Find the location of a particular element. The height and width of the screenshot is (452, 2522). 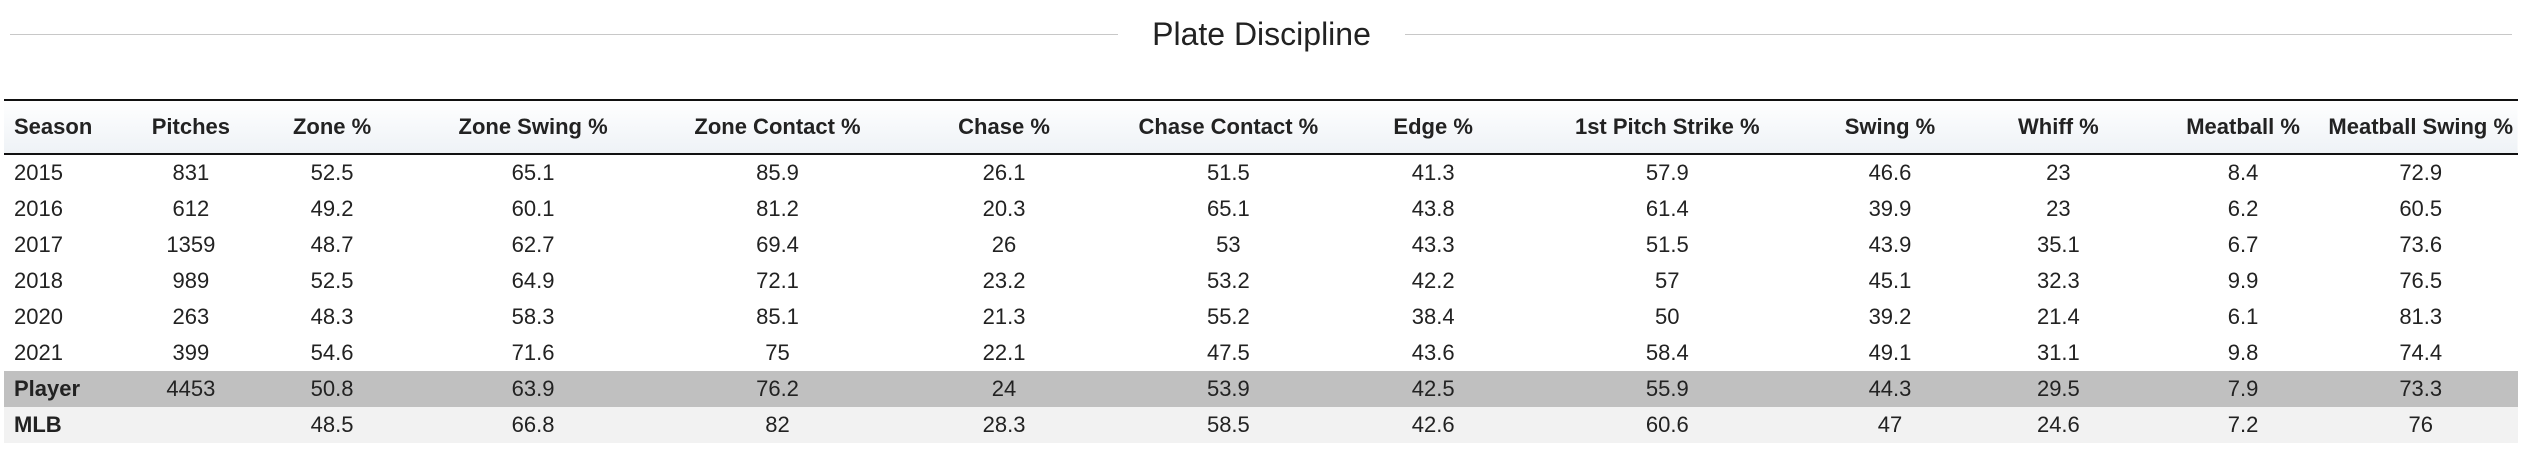

cell-whiff-pct: 21.4 is located at coordinates (2058, 316).